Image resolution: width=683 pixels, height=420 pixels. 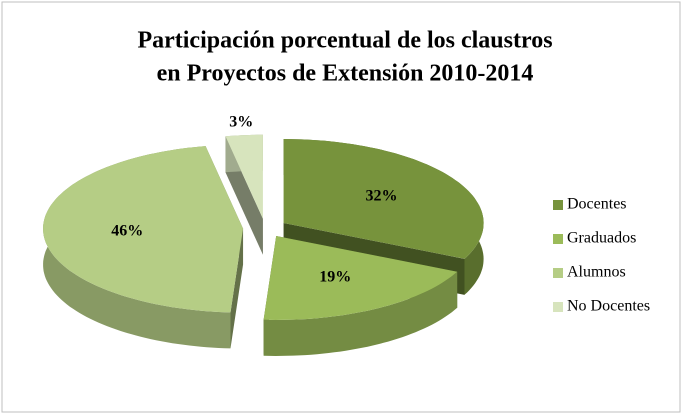 I want to click on slice-side, so click(x=237, y=288).